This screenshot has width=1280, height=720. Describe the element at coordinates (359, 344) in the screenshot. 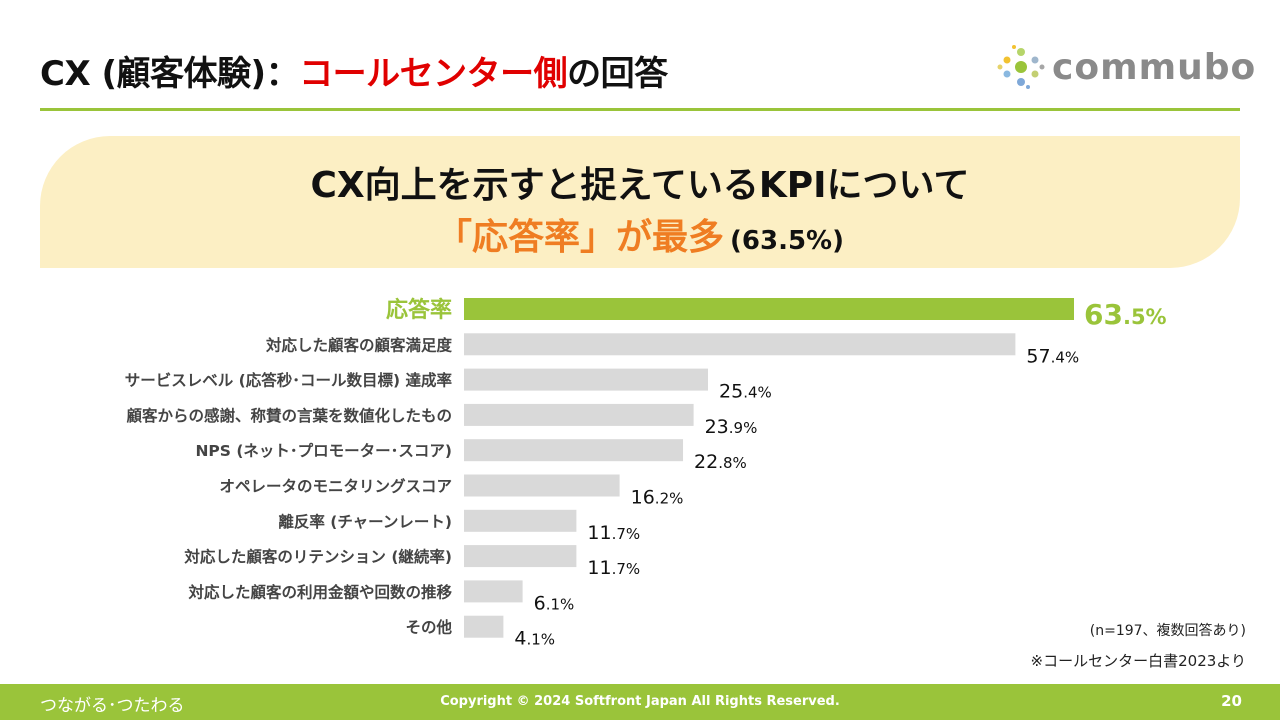

I see `category-label: 対応した顧客の顧客満足度` at that location.